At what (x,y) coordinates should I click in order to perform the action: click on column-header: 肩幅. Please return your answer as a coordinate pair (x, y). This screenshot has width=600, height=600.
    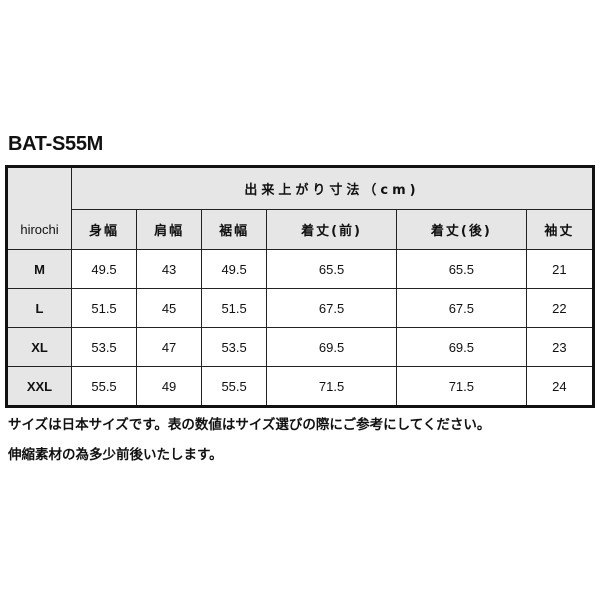
    Looking at the image, I should click on (169, 229).